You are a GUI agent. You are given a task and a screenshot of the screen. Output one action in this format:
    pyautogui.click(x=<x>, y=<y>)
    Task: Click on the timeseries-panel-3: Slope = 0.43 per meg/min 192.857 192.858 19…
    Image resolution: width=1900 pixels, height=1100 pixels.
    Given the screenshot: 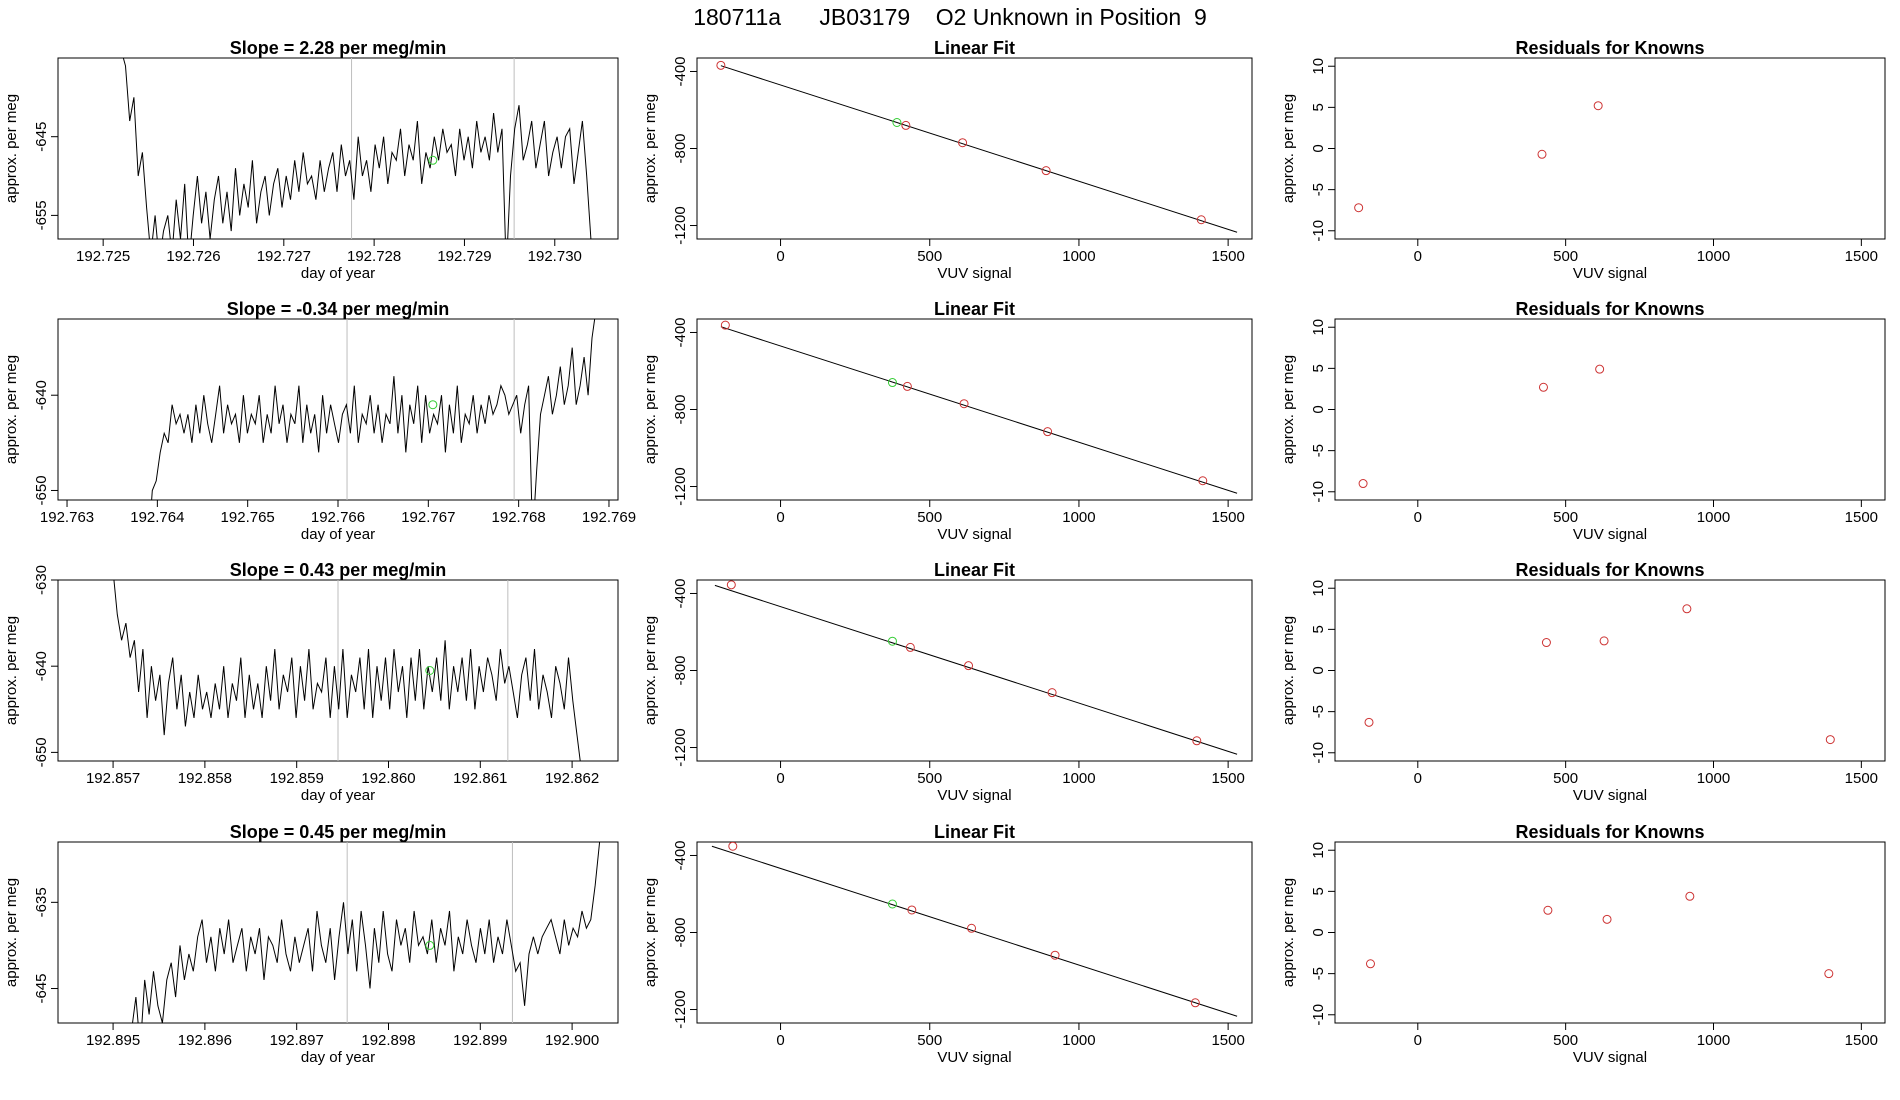 What is the action you would take?
    pyautogui.click(x=311, y=682)
    